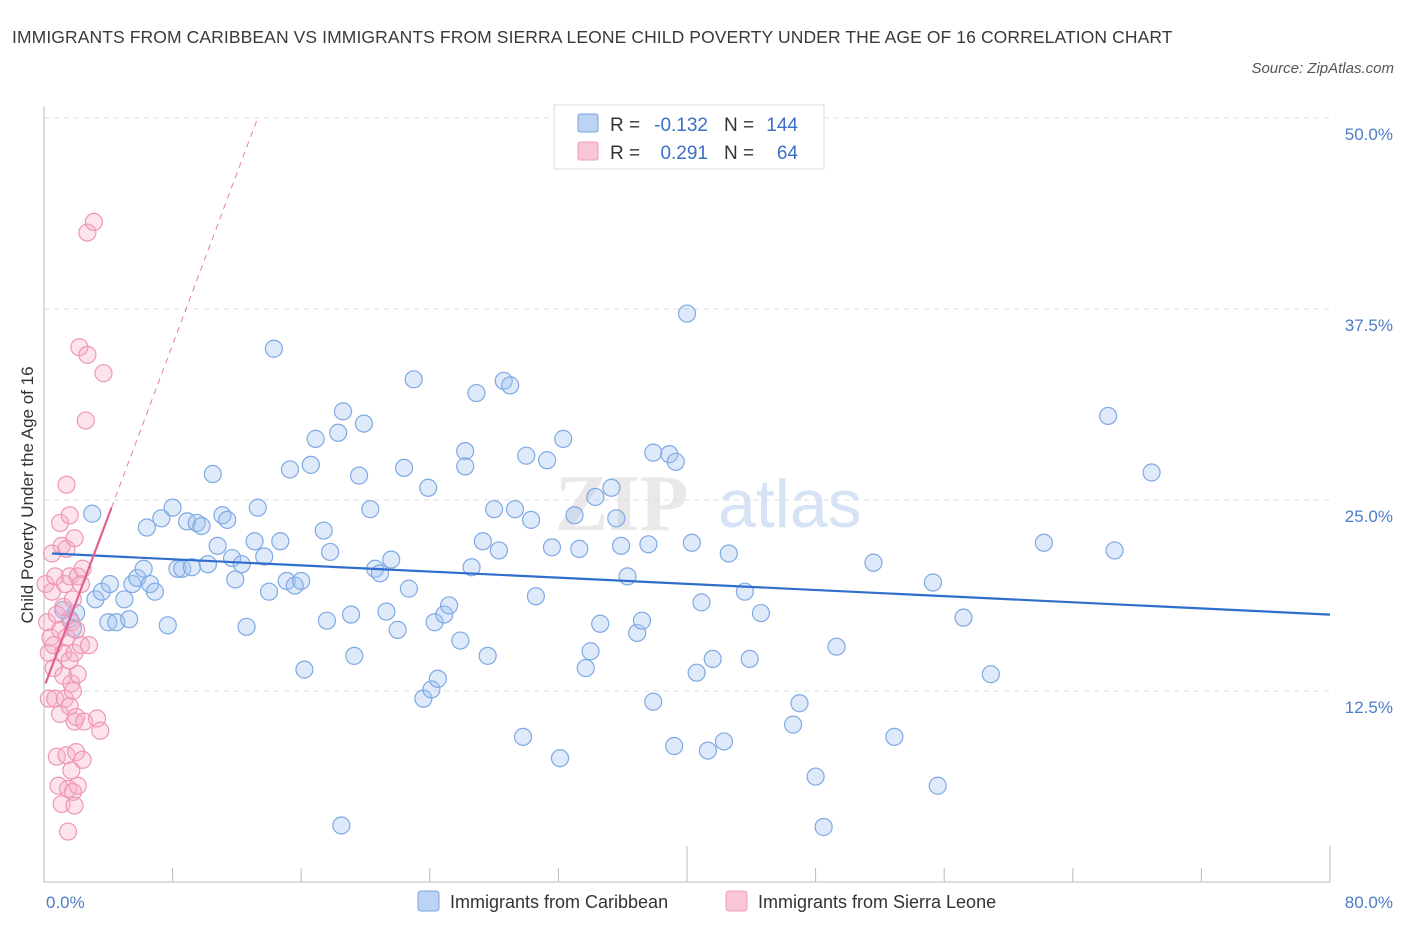 Image resolution: width=1406 pixels, height=930 pixels. What do you see at coordinates (736, 901) in the screenshot?
I see `bottom-legend-swatch-sierra-leone` at bounding box center [736, 901].